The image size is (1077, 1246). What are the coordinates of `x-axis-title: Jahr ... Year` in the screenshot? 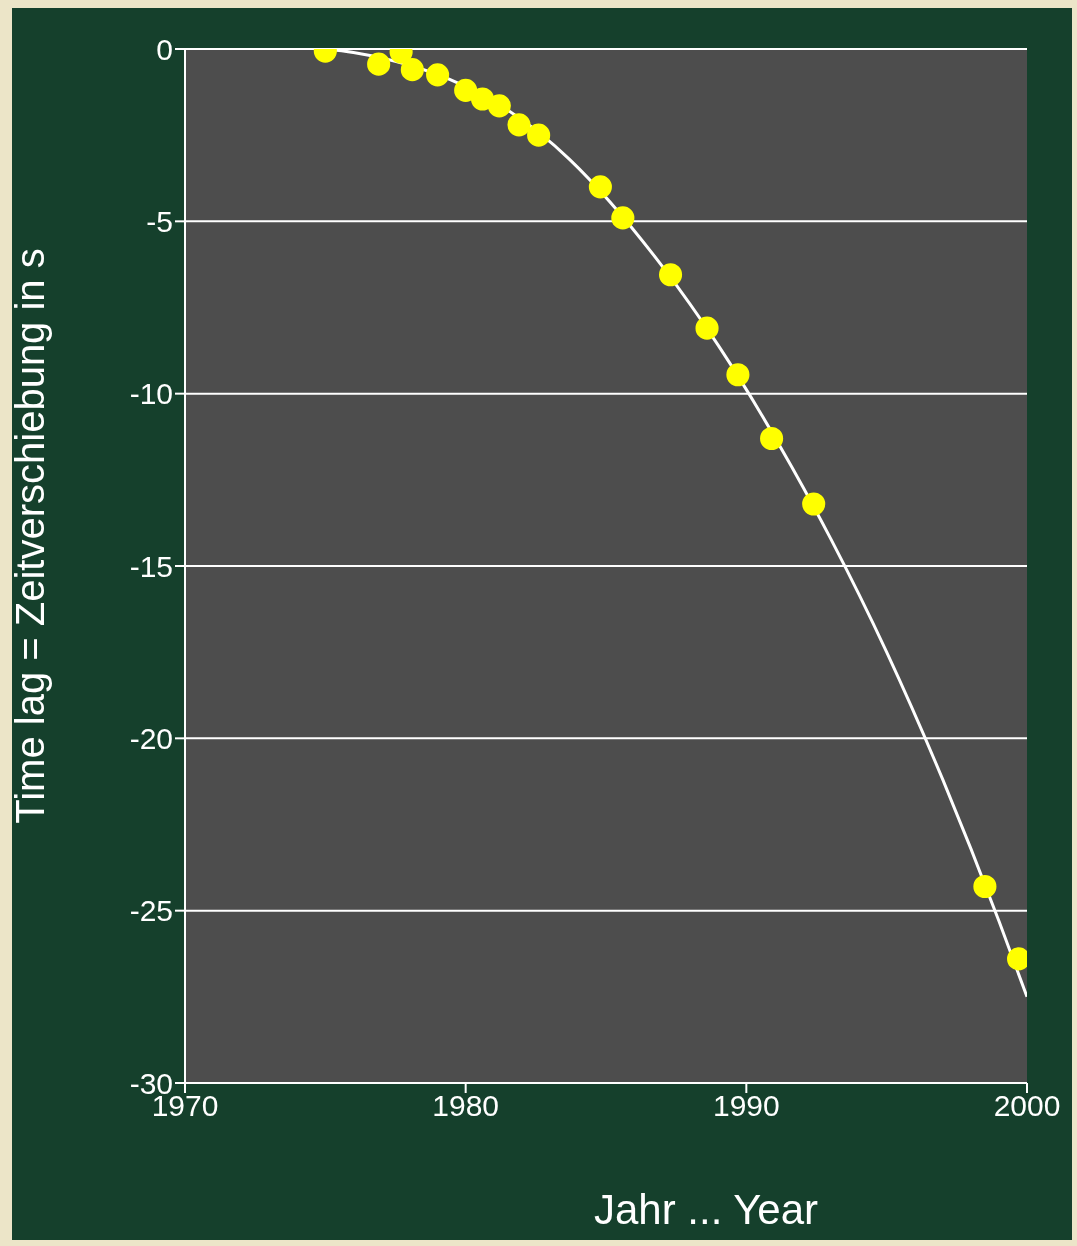 It's located at (706, 1209).